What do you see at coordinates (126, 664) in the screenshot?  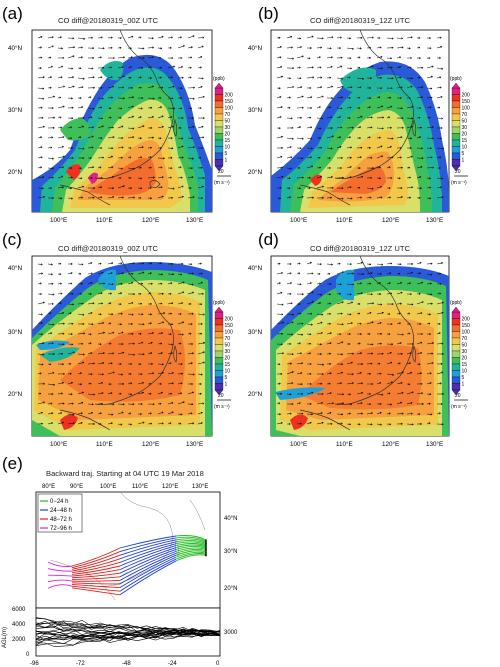 I see `x-tick-neg48: -48` at bounding box center [126, 664].